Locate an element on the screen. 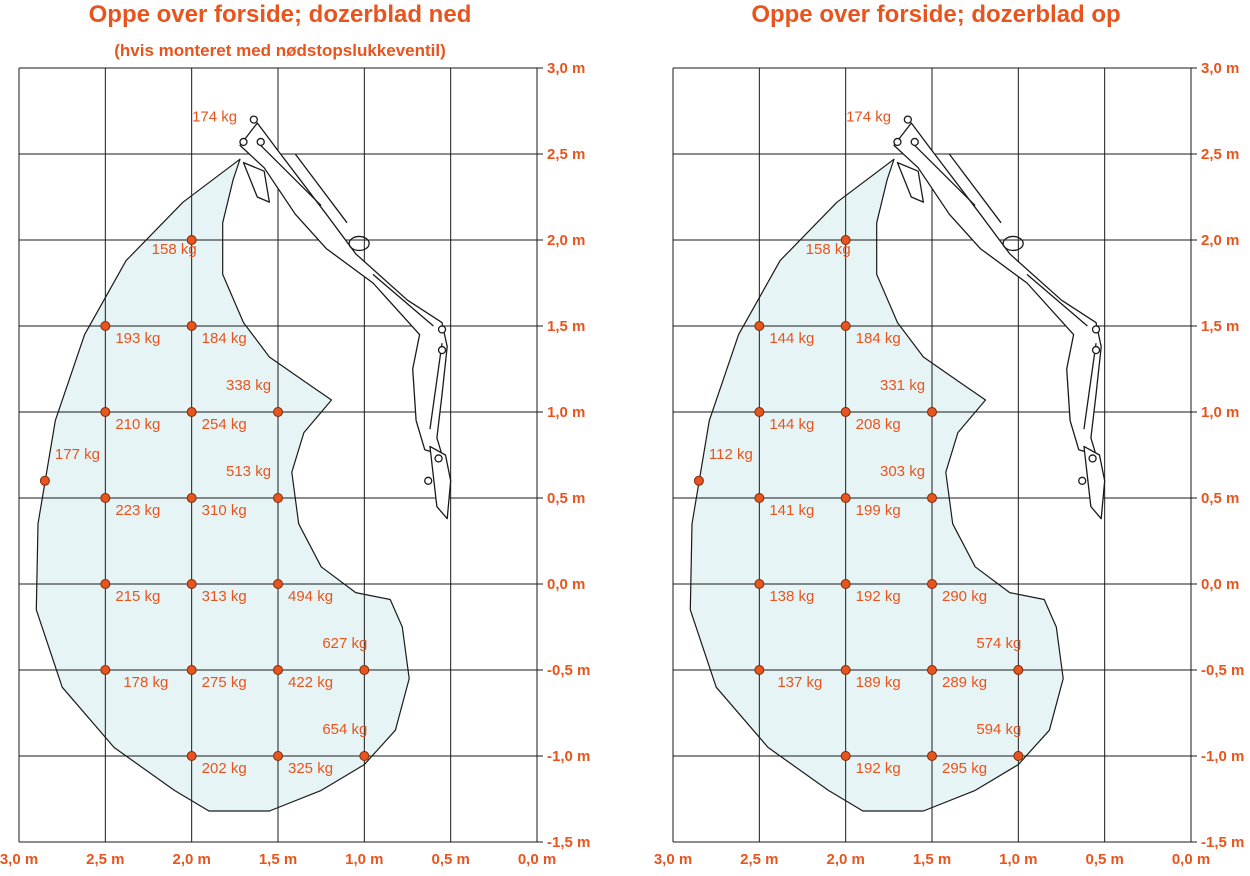 The image size is (1250, 876). x-tick-label: 2,5 m is located at coordinates (105, 859).